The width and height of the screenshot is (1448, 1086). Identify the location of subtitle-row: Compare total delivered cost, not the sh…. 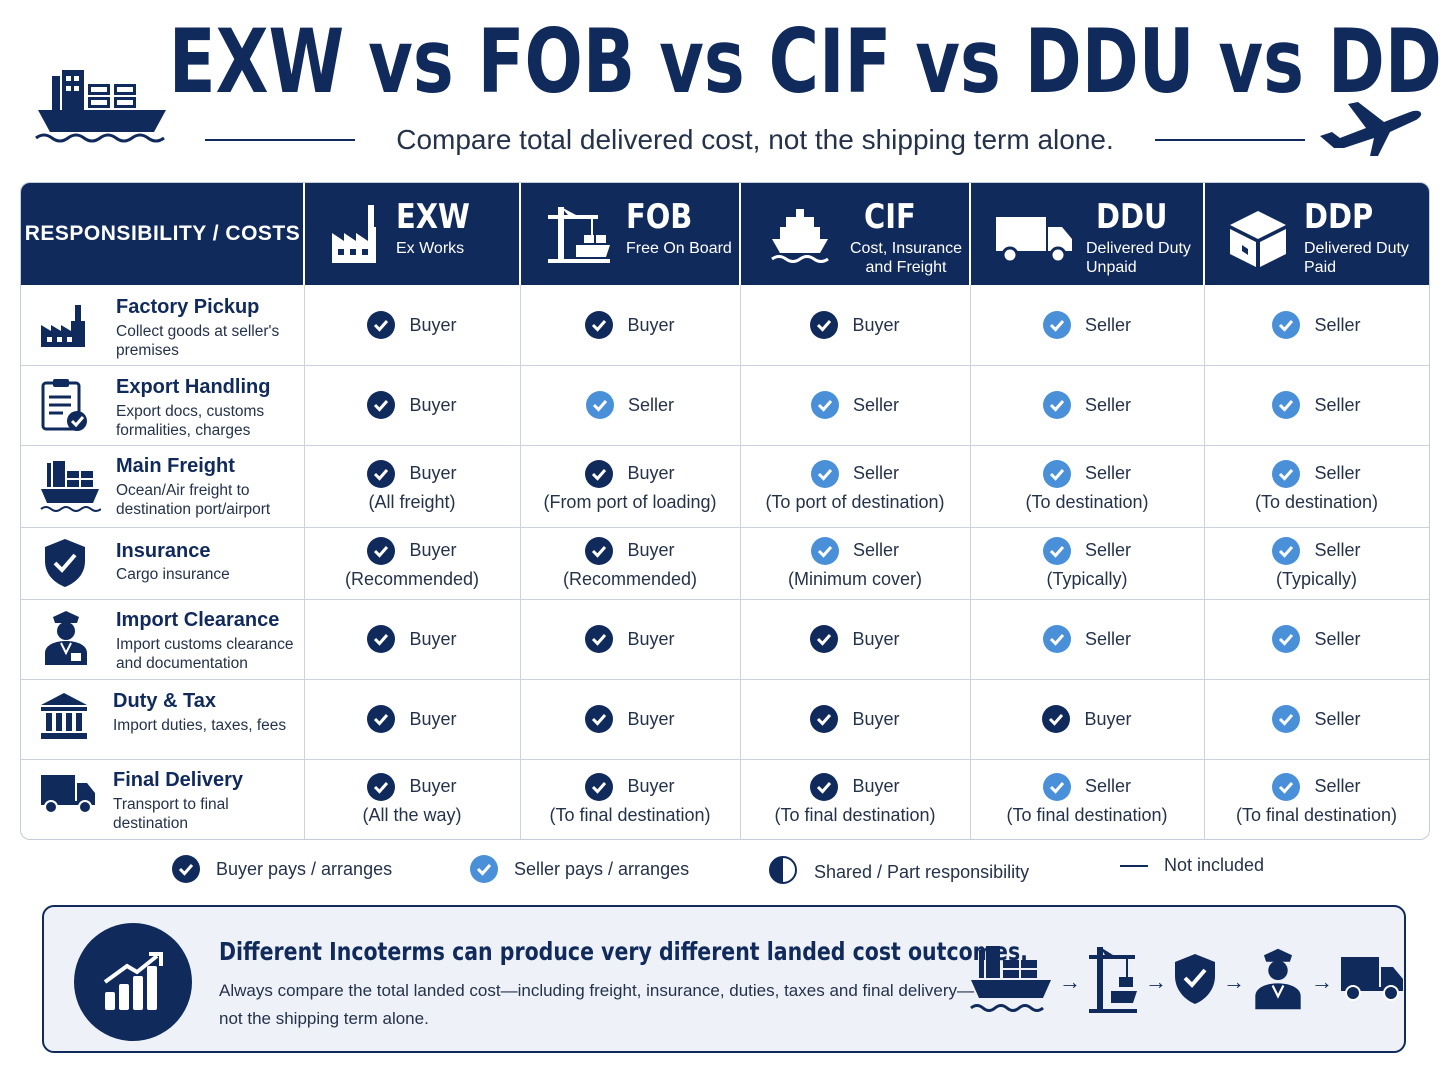
(755, 140).